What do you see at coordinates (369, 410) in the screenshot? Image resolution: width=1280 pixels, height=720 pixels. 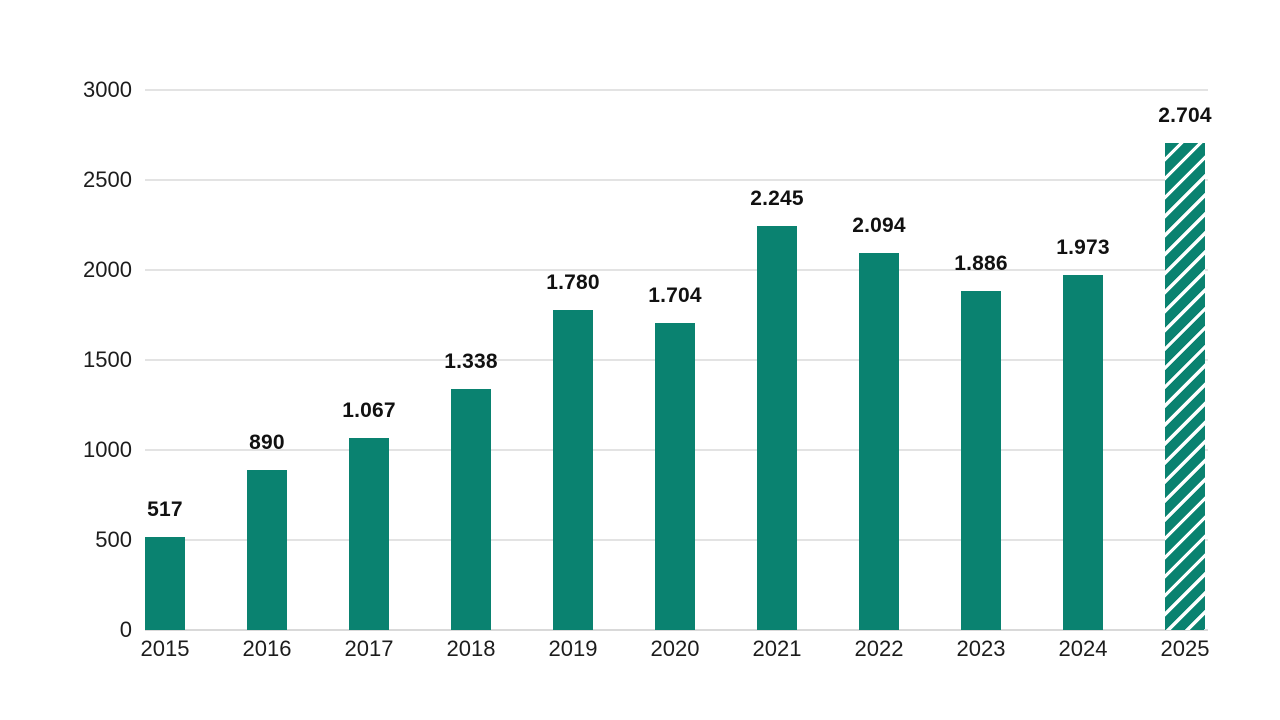 I see `bar-value-label: 1.067` at bounding box center [369, 410].